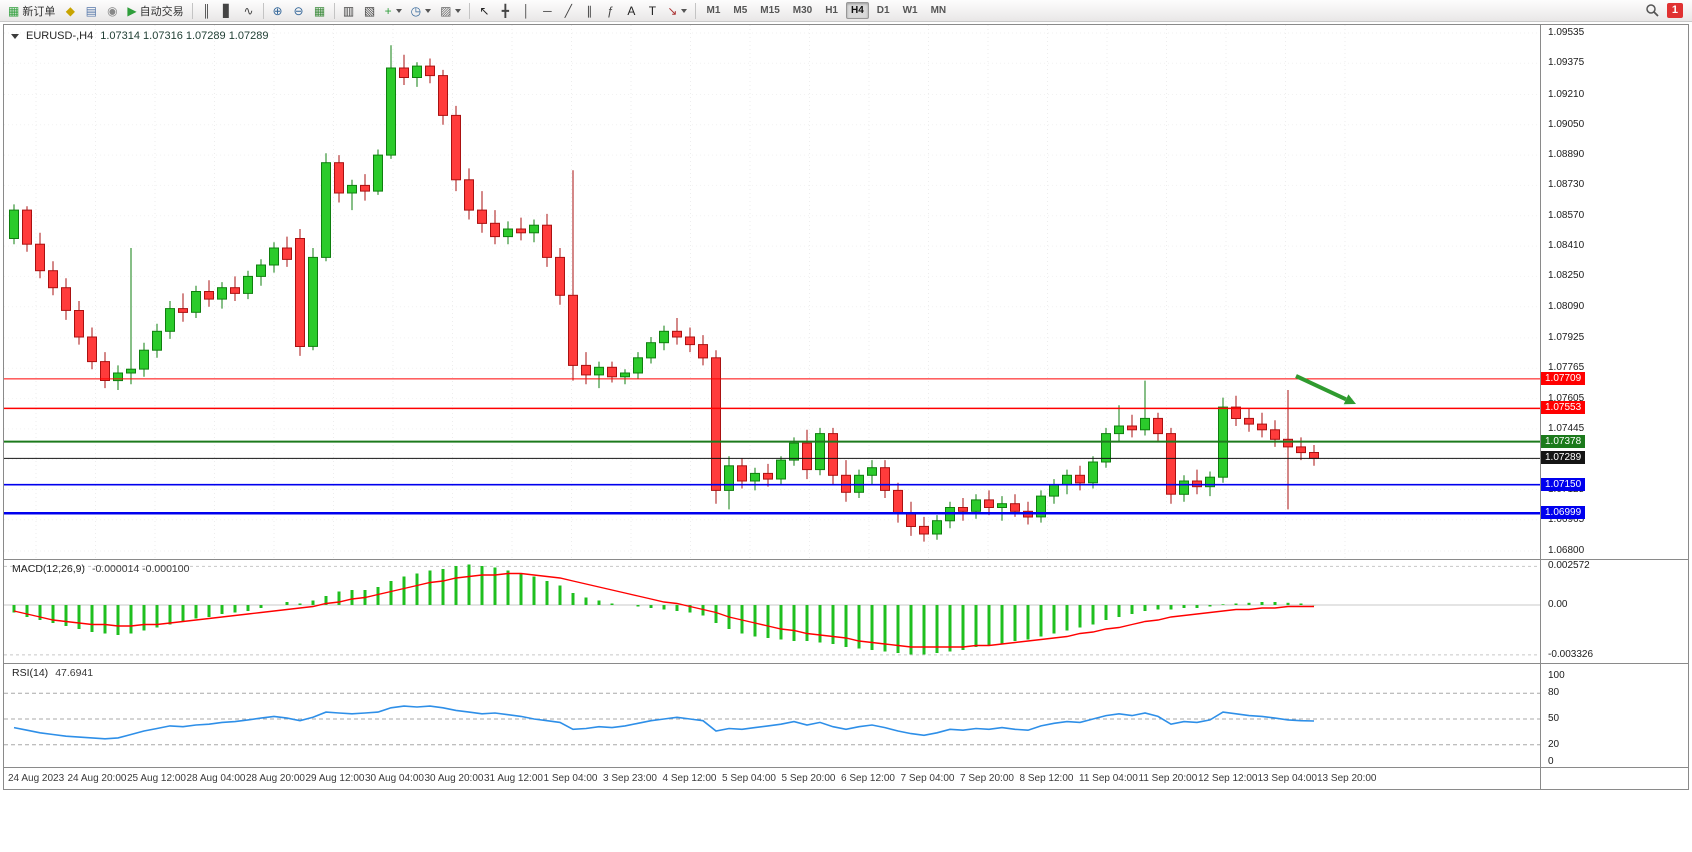 Image resolution: width=1692 pixels, height=852 pixels. What do you see at coordinates (857, 10) in the screenshot?
I see `timeframe-h4-button: H4` at bounding box center [857, 10].